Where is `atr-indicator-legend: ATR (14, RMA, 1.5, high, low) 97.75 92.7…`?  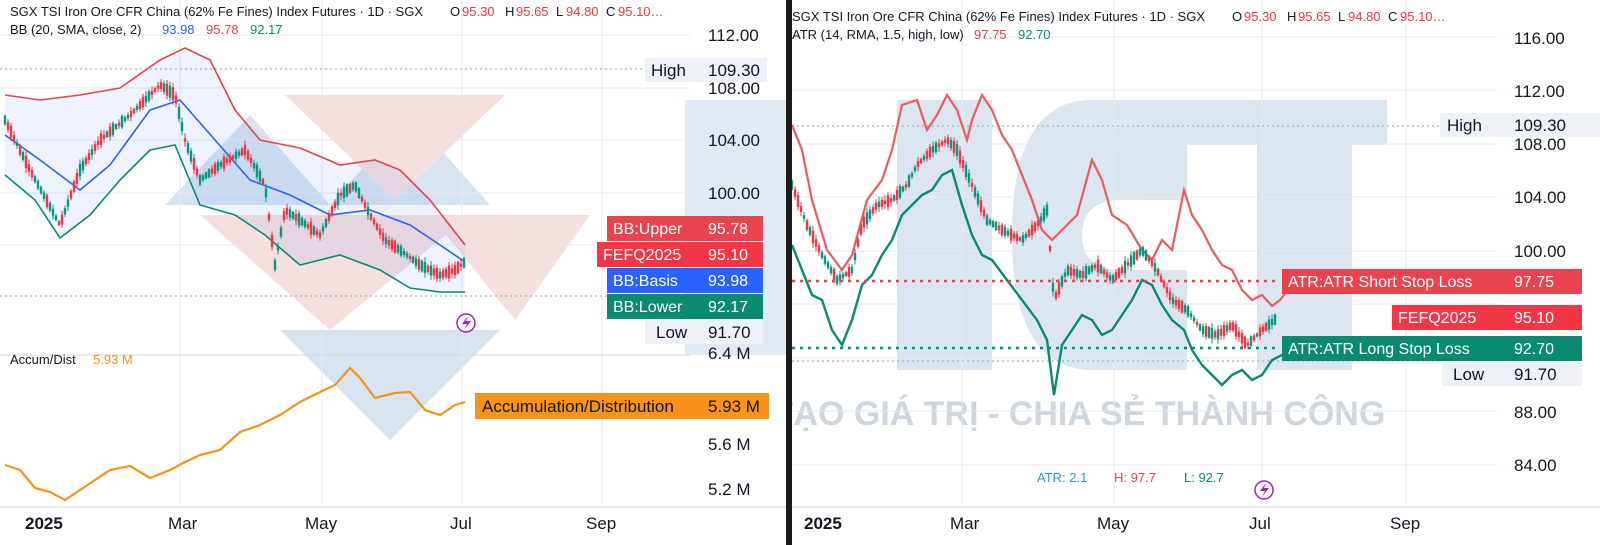
atr-indicator-legend: ATR (14, RMA, 1.5, high, low) 97.75 92.7… is located at coordinates (921, 34).